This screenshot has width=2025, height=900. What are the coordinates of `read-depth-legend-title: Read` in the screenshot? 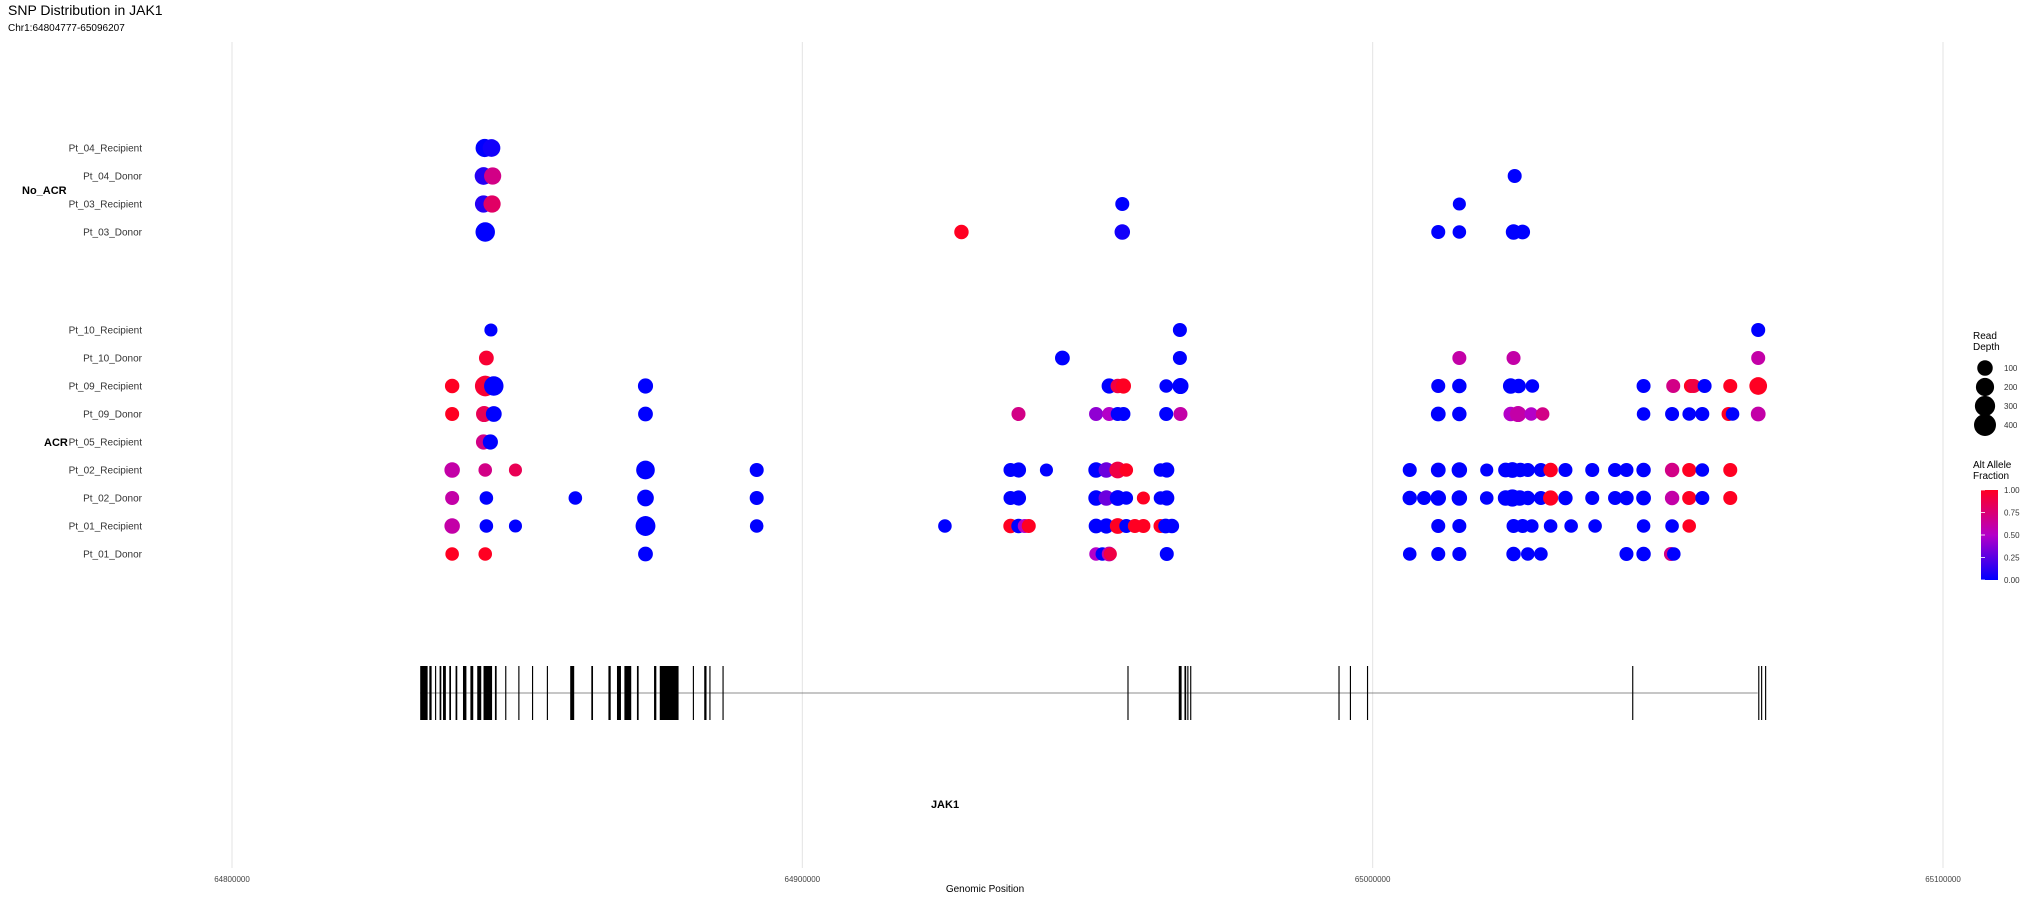 It's located at (1985, 336).